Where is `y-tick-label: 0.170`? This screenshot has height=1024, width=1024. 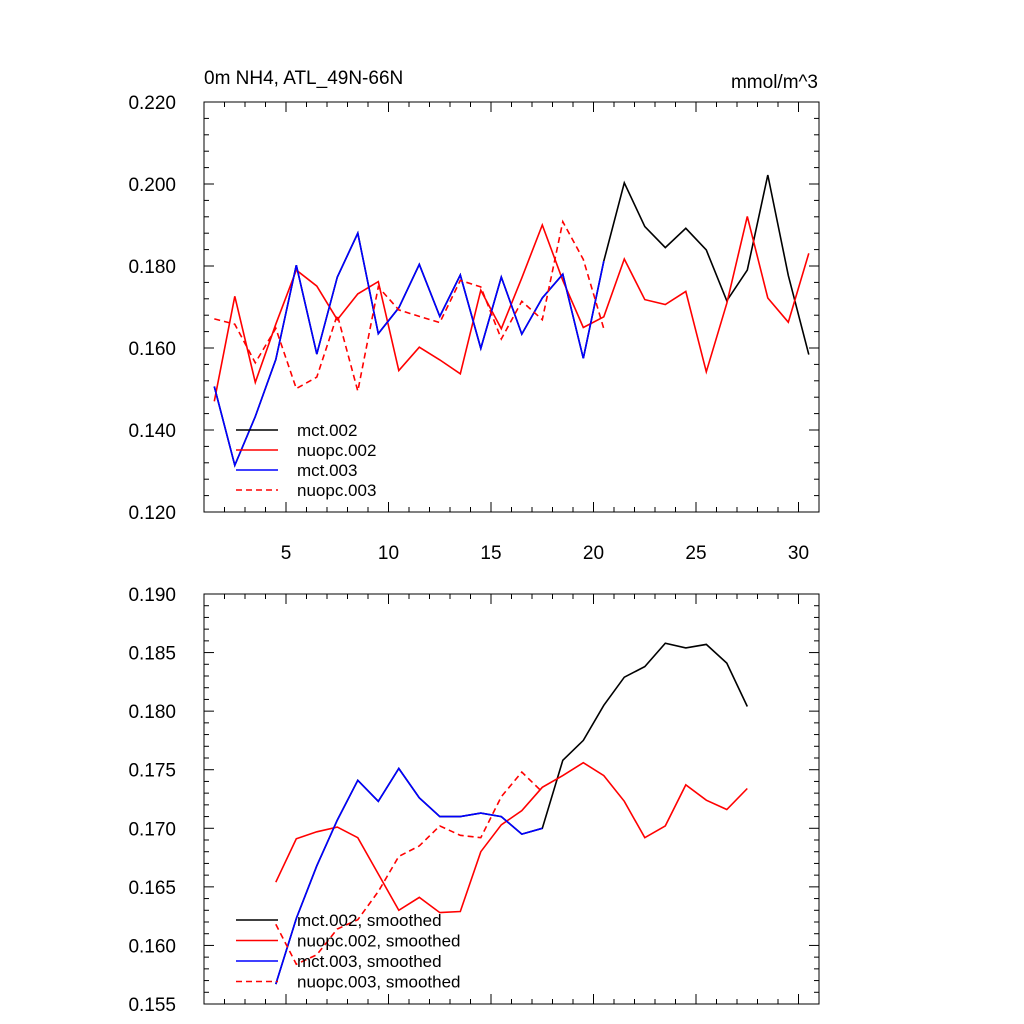
y-tick-label: 0.170 is located at coordinates (152, 829).